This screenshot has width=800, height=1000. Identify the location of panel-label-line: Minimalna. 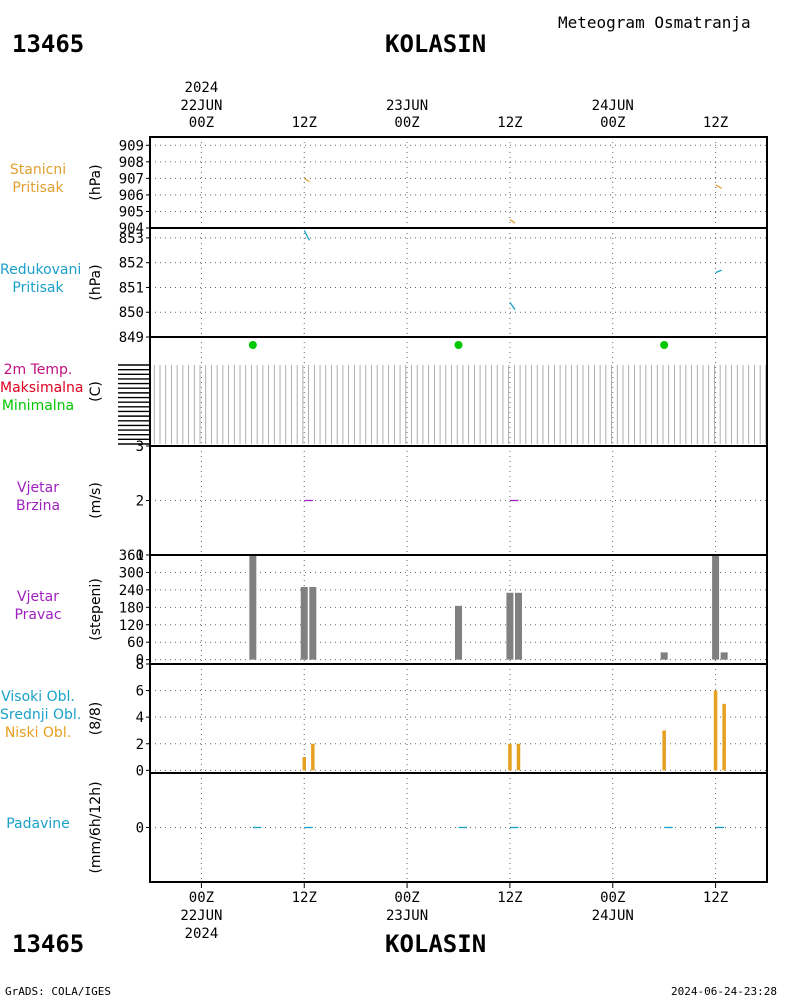
(38, 405).